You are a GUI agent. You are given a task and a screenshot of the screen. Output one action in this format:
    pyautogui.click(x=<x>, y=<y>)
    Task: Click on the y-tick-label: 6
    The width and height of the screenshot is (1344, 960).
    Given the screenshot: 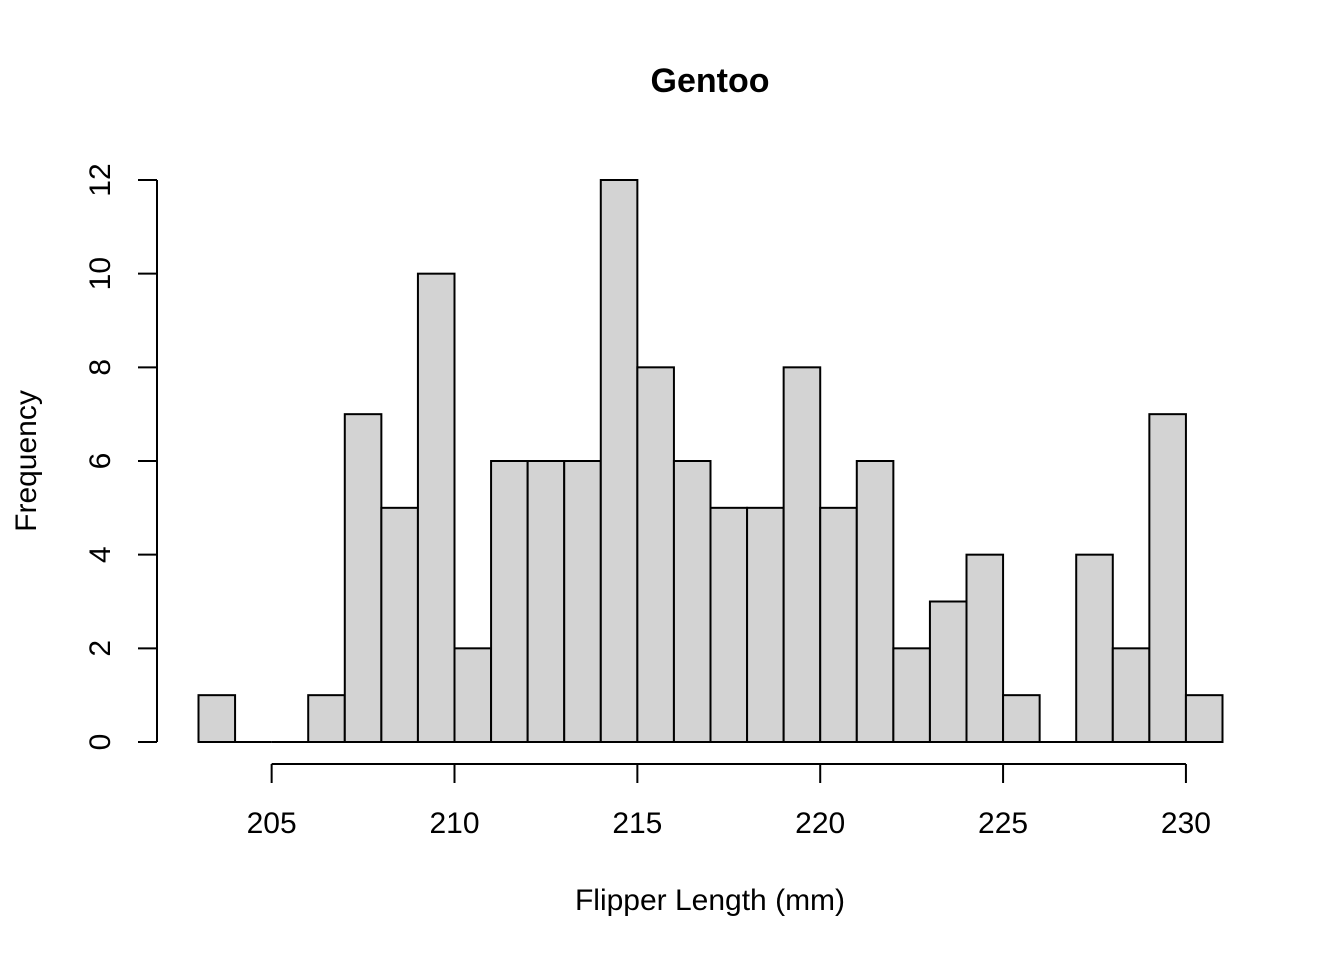 What is the action you would take?
    pyautogui.click(x=100, y=461)
    